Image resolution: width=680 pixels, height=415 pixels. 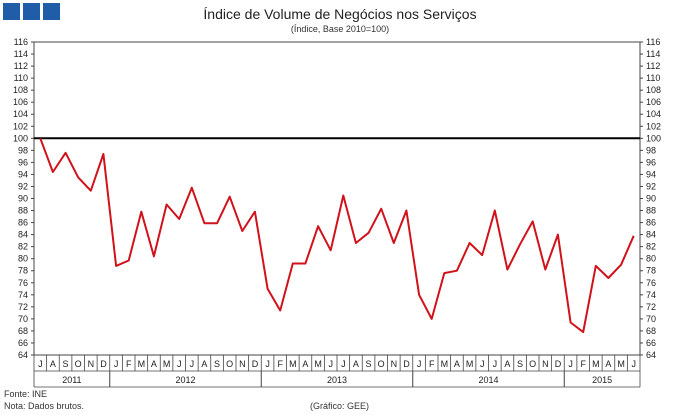 What do you see at coordinates (20, 90) in the screenshot?
I see `y-tick-label-left: 108` at bounding box center [20, 90].